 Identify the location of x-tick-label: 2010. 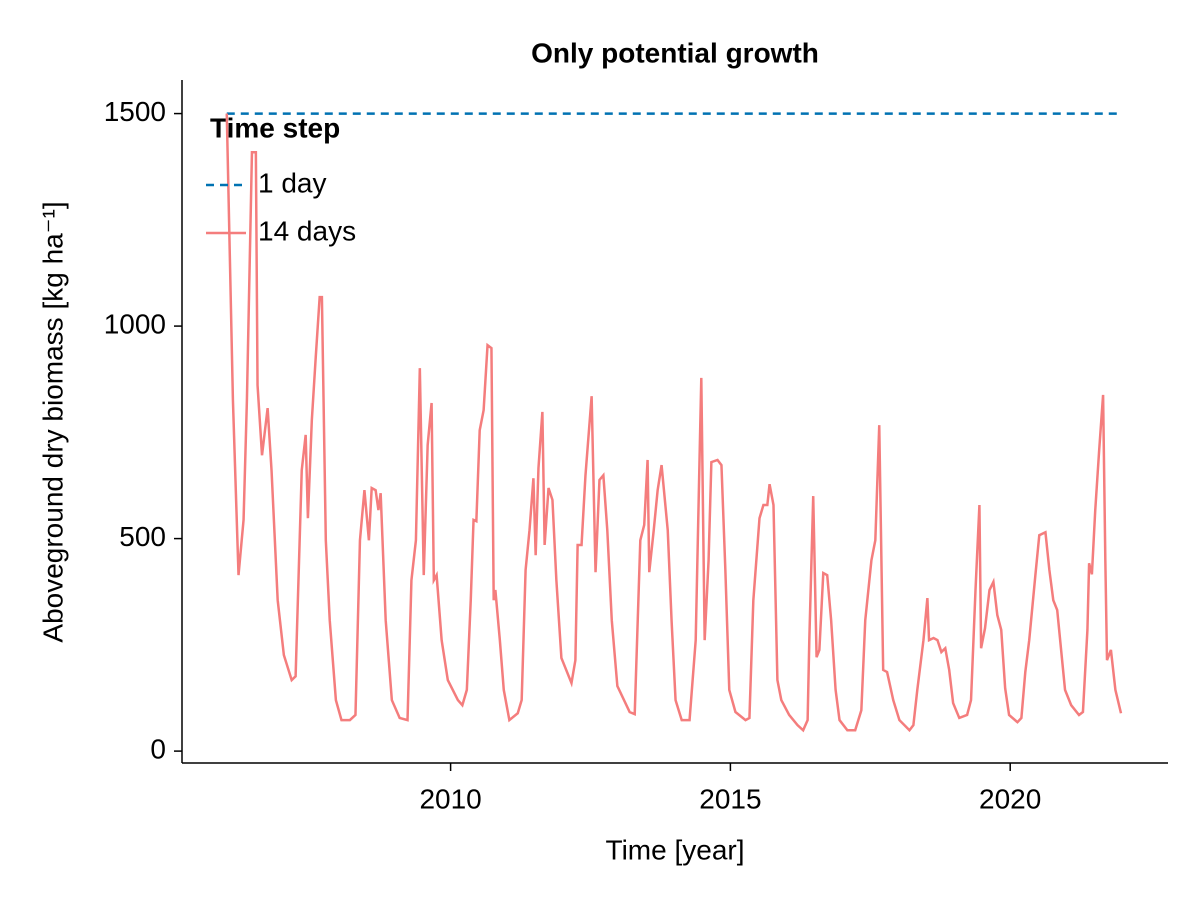
(450, 798).